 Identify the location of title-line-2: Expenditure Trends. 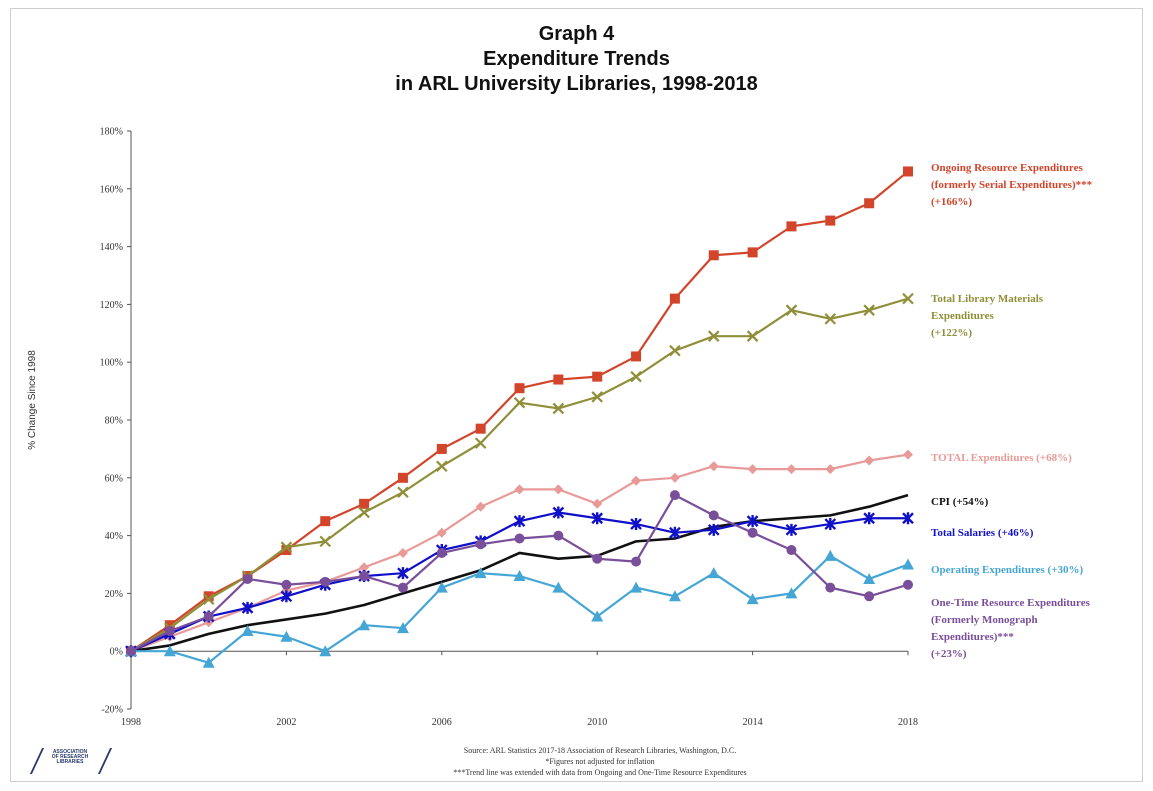
(576, 59).